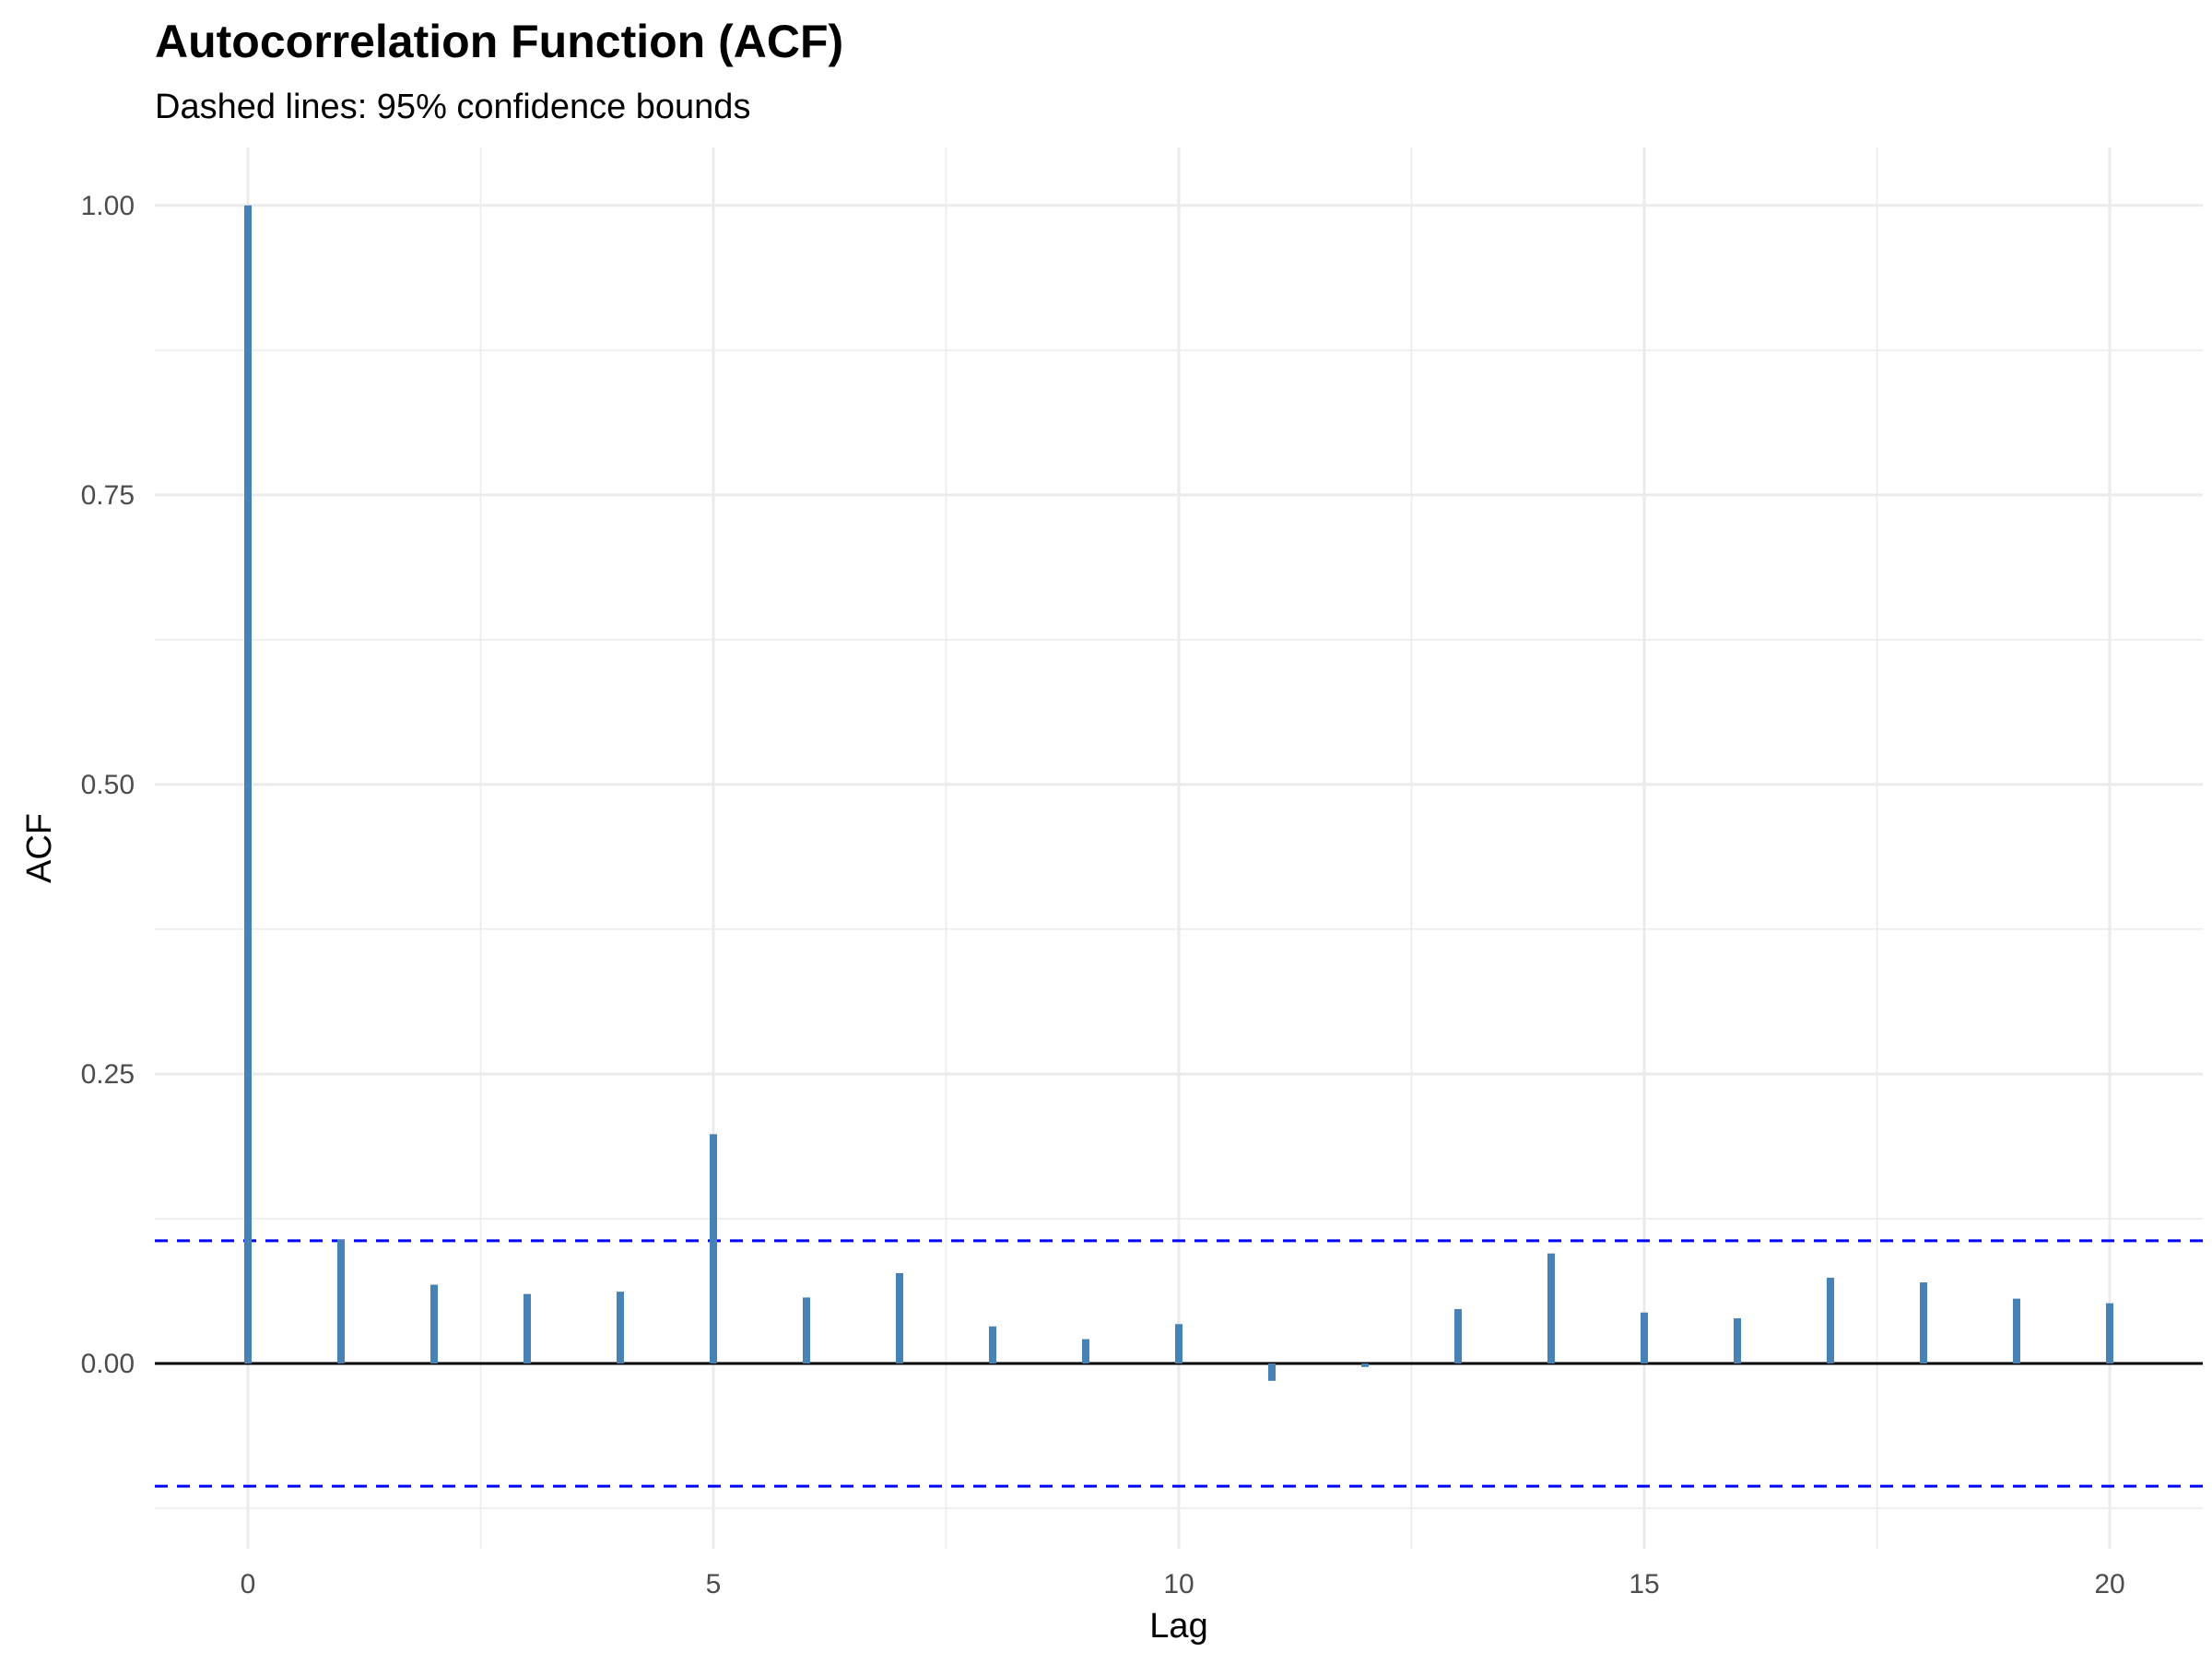 The height and width of the screenshot is (1664, 2212). Describe the element at coordinates (499, 41) in the screenshot. I see `chart-title: Autocorrelation Function (ACF)` at that location.